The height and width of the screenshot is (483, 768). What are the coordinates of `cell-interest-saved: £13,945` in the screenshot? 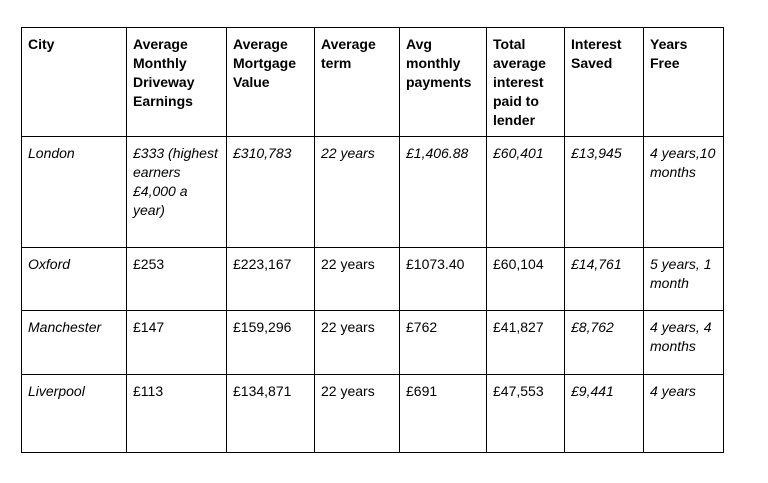 It's located at (604, 192).